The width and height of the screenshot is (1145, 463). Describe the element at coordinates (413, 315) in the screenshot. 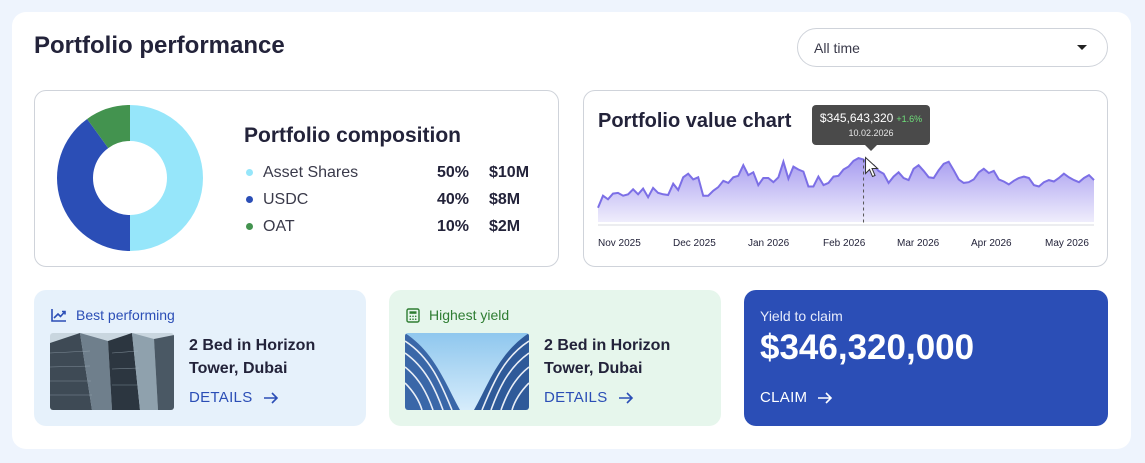

I see `calculator-icon` at that location.